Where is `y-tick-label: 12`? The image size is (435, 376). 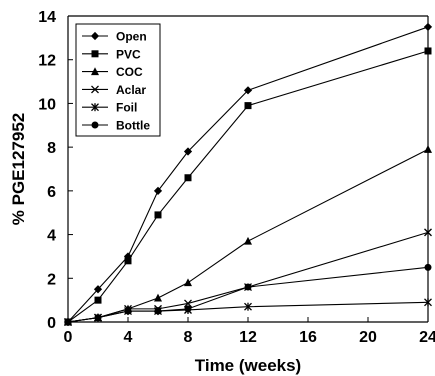 y-tick-label: 12 is located at coordinates (47, 61).